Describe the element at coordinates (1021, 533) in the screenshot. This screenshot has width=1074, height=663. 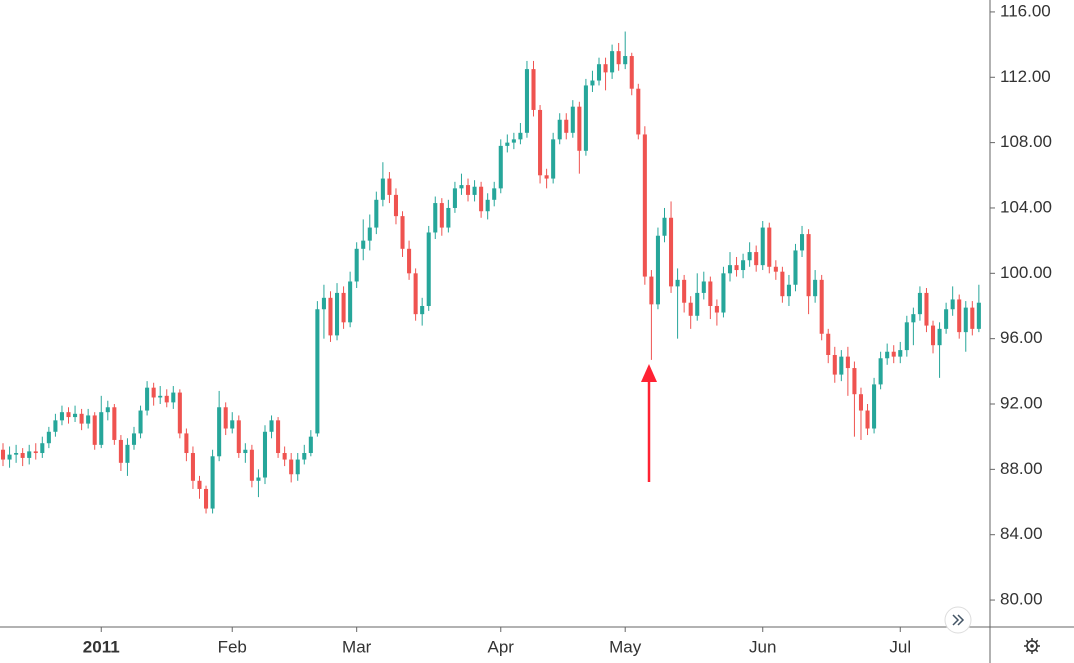
I see `y-tick-label: 84.00` at that location.